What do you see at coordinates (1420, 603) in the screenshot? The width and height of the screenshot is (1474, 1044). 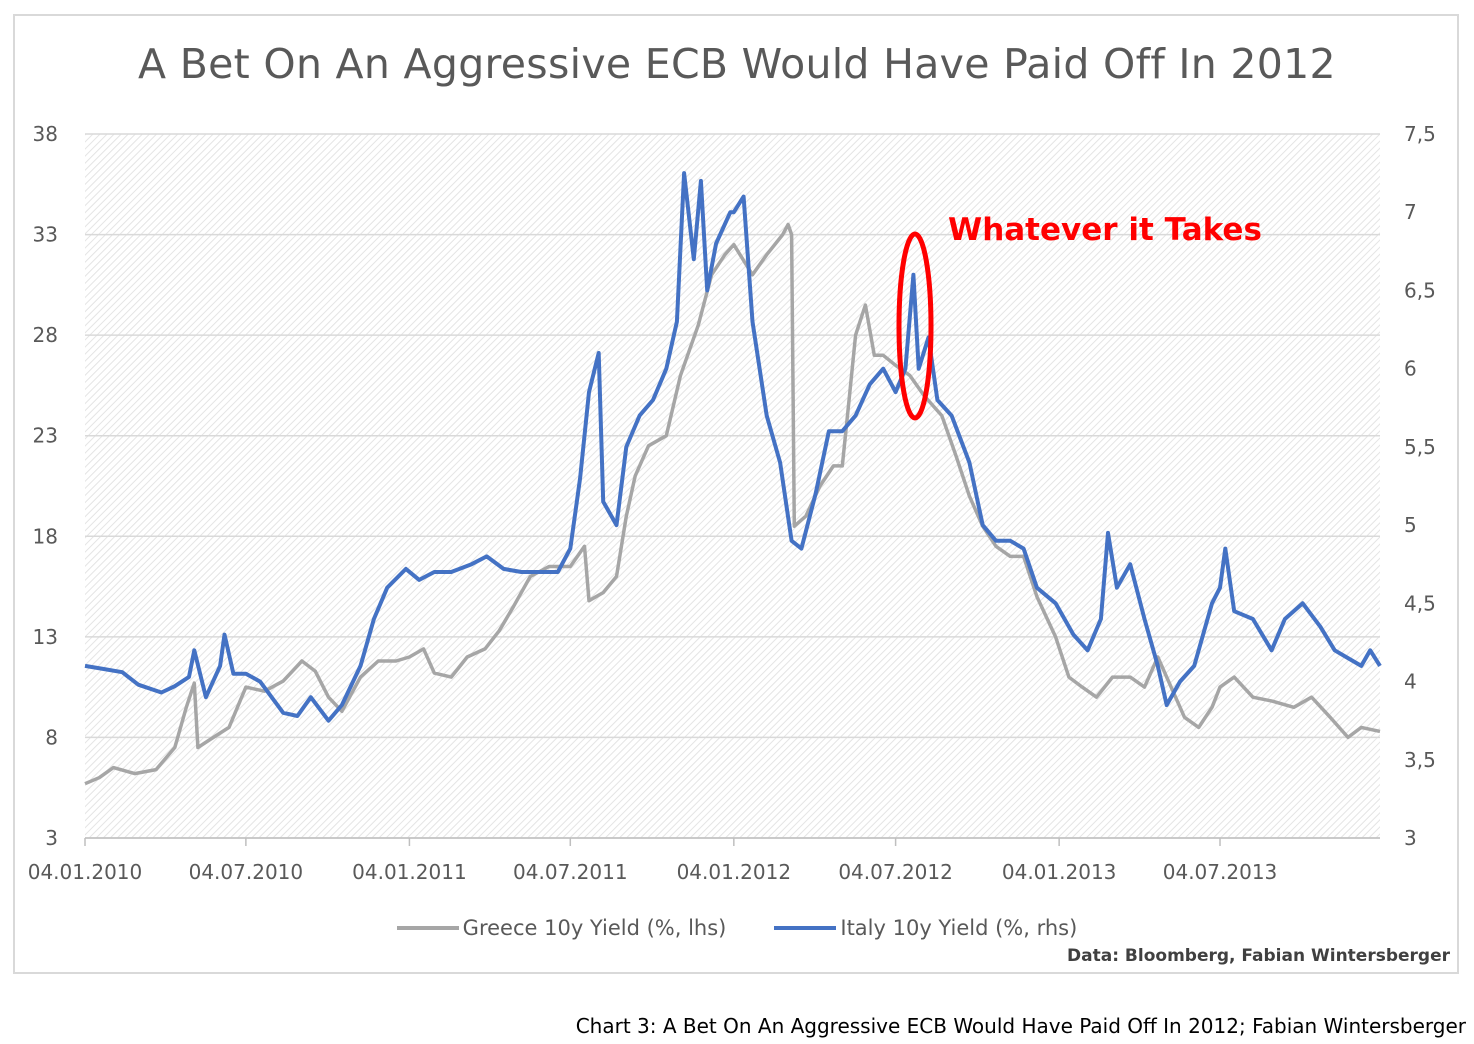 I see `y-right-tick-label: 4,5` at bounding box center [1420, 603].